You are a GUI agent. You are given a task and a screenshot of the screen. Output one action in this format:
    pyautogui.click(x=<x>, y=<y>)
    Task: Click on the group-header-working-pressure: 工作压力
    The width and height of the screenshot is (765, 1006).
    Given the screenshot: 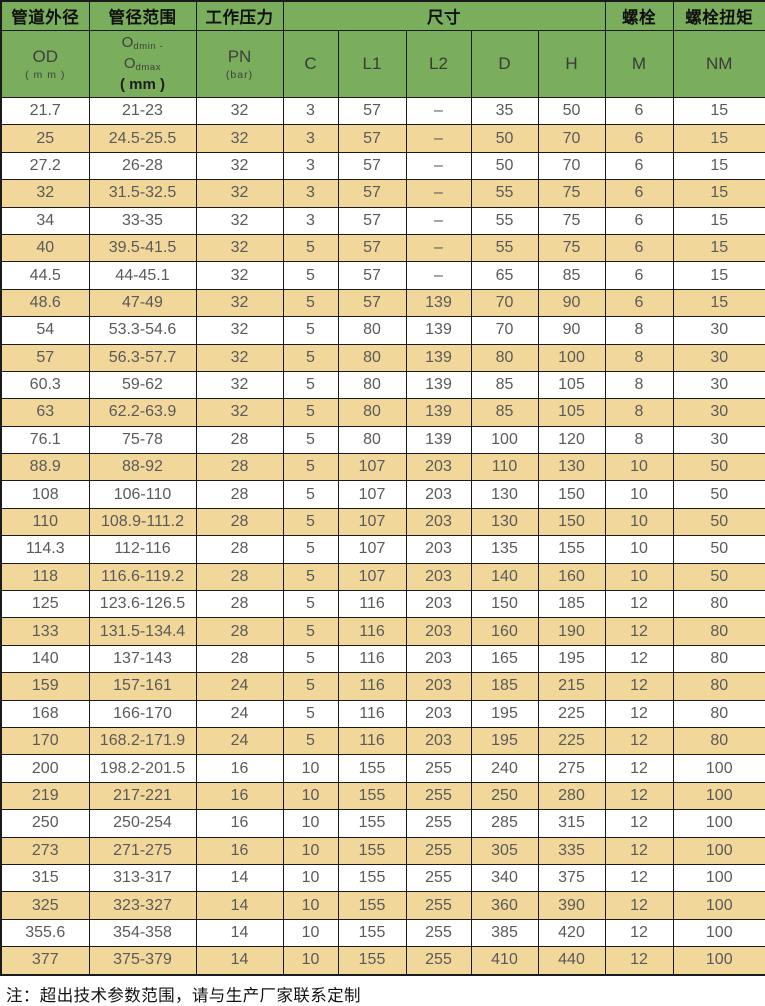 What is the action you would take?
    pyautogui.click(x=239, y=15)
    